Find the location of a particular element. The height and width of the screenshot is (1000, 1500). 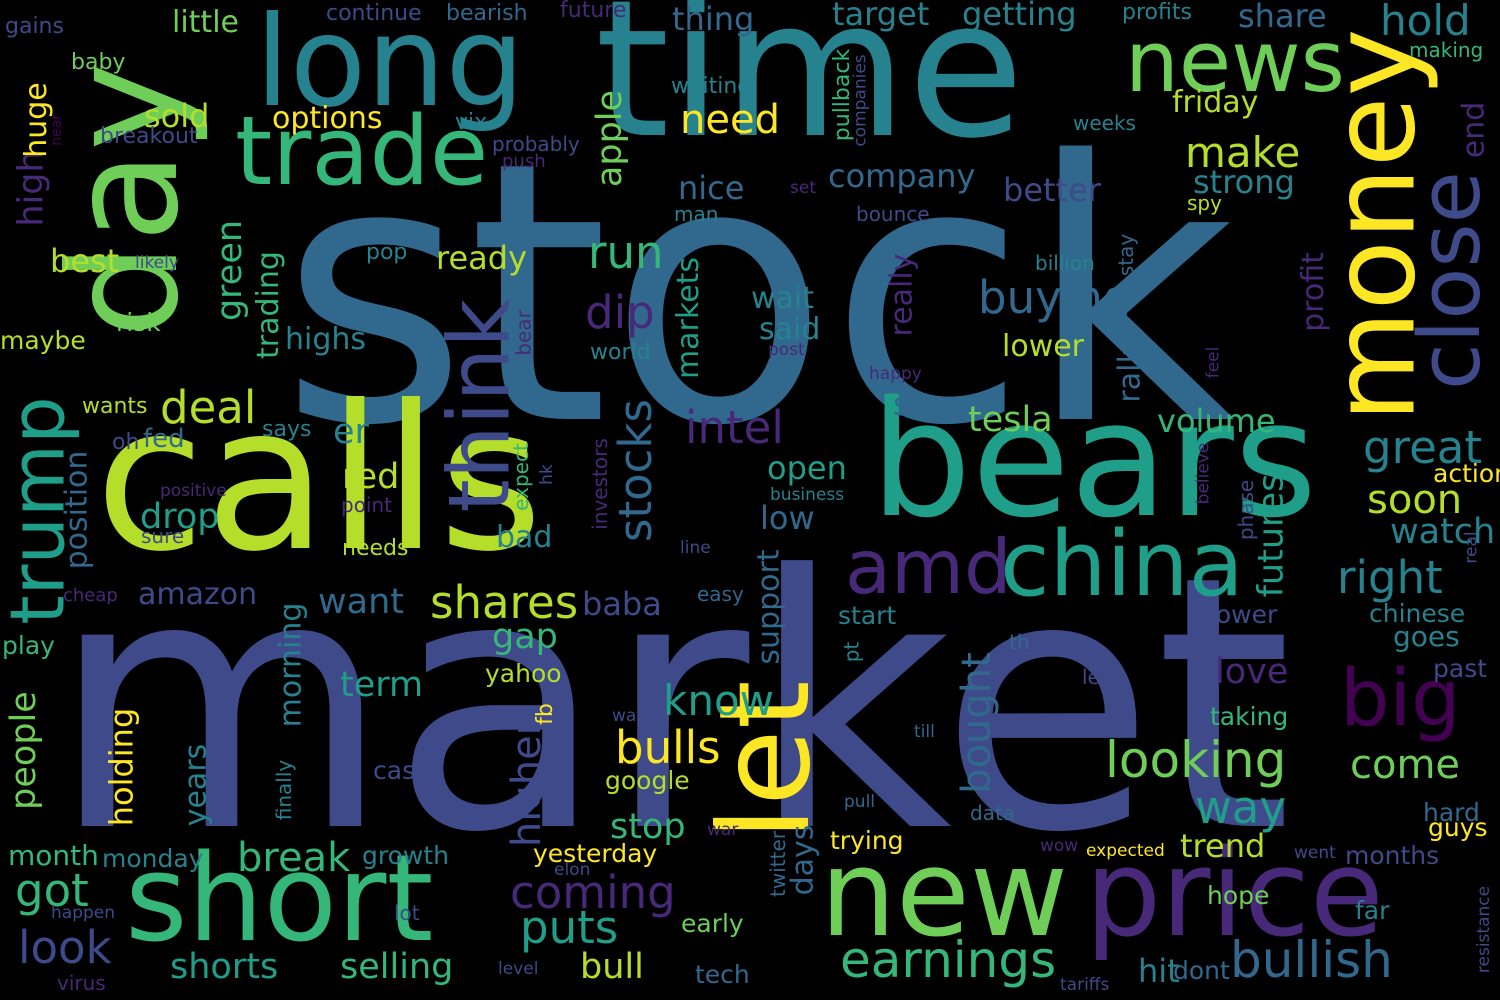

word-look: look is located at coordinates (65, 947).